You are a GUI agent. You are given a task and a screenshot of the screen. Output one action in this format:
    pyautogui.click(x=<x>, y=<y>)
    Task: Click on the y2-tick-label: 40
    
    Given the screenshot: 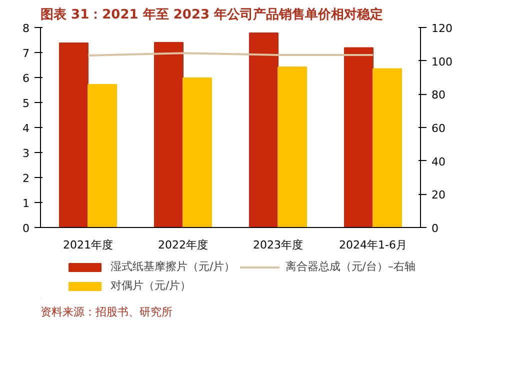 What is the action you would take?
    pyautogui.click(x=439, y=161)
    